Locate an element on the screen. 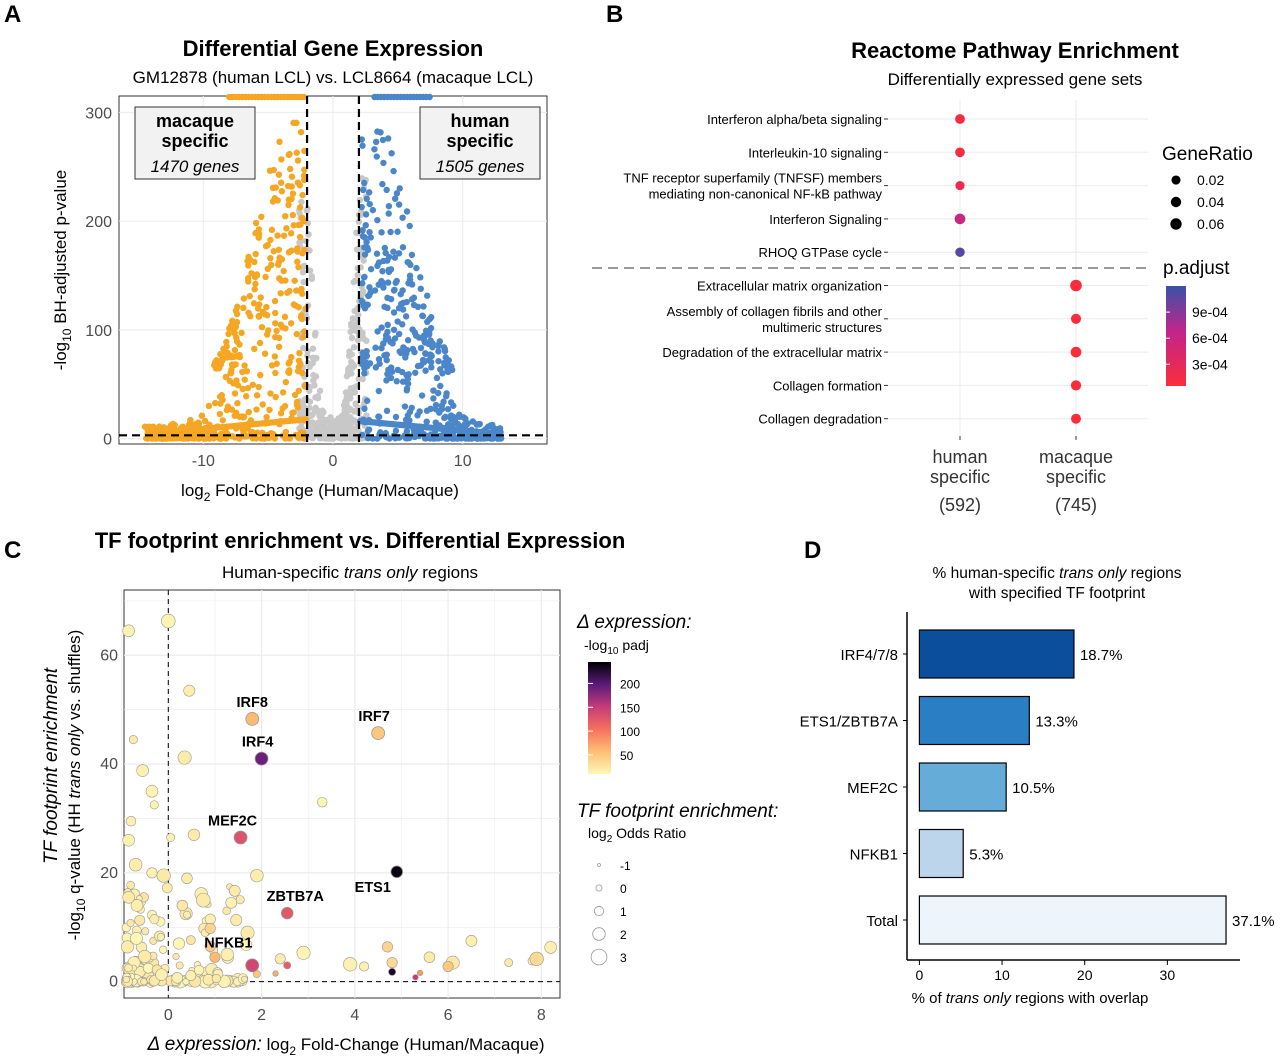  bar-category-label: Total is located at coordinates (882, 921).